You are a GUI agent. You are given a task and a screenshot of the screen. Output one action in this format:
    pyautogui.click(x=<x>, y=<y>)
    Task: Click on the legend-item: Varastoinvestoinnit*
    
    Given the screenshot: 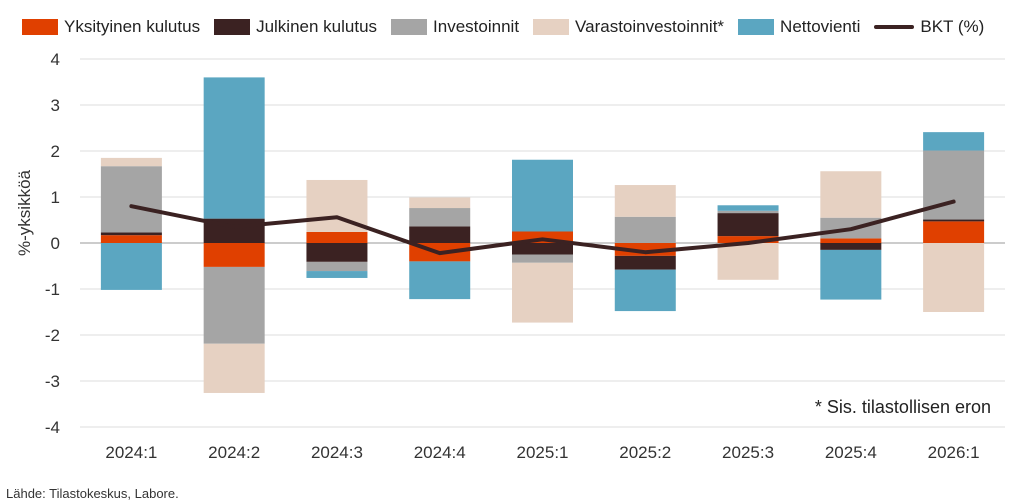 What is the action you would take?
    pyautogui.click(x=628, y=27)
    